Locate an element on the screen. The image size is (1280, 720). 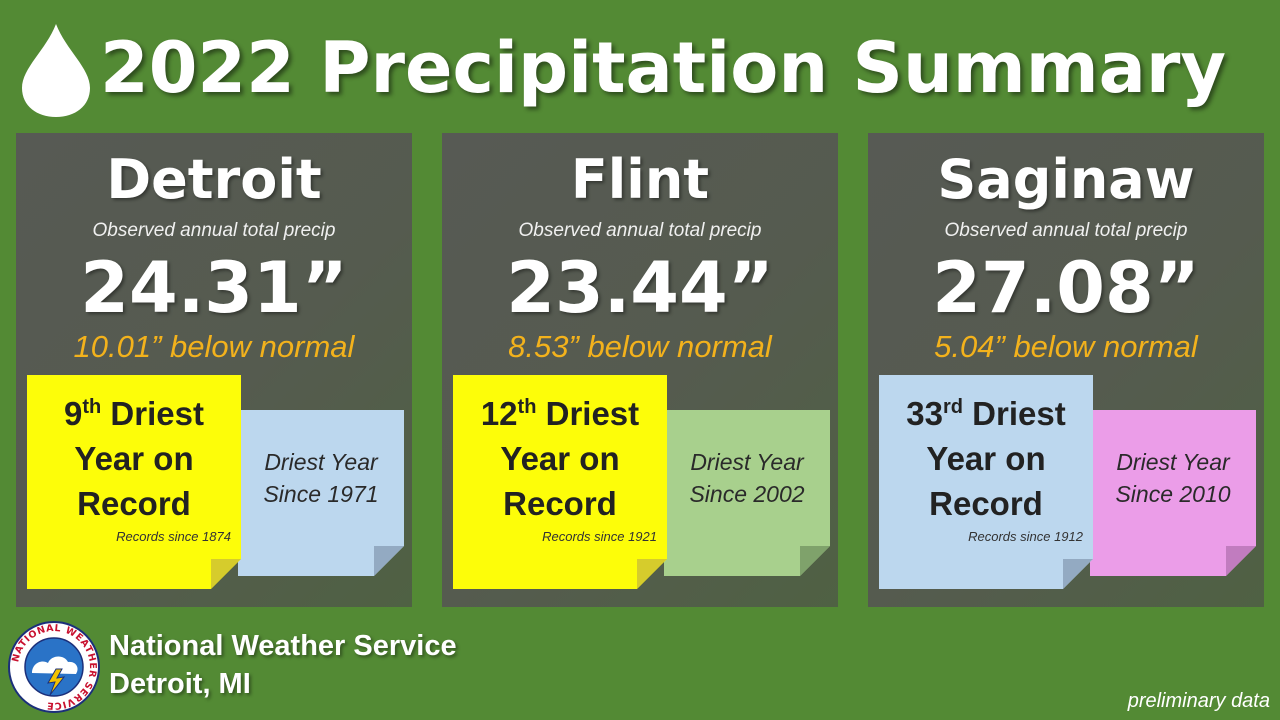
driest-since-note: Driest Year Since 2010 is located at coordinates (1173, 493).